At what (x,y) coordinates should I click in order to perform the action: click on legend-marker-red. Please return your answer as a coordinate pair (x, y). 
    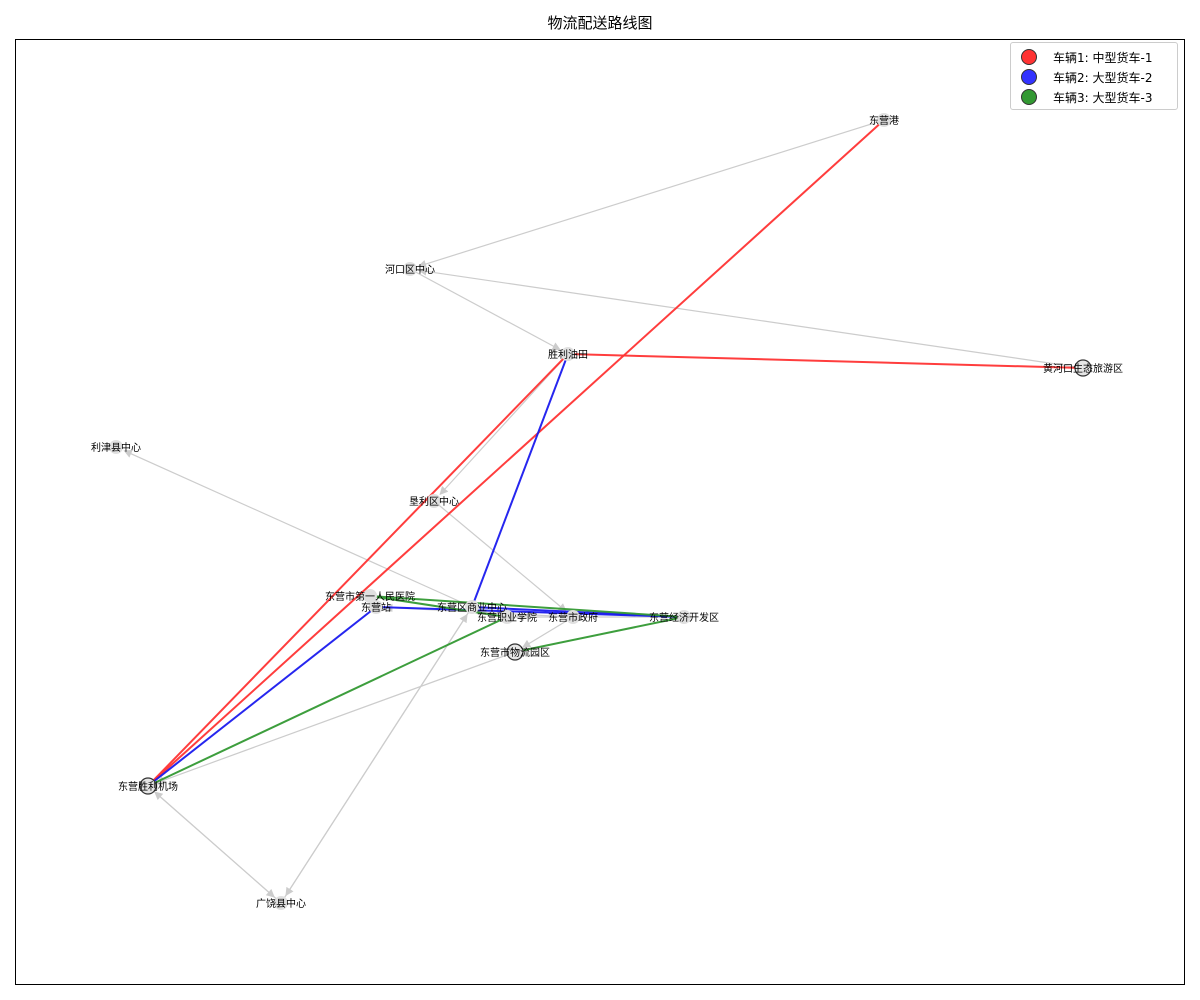
    Looking at the image, I should click on (1029, 57).